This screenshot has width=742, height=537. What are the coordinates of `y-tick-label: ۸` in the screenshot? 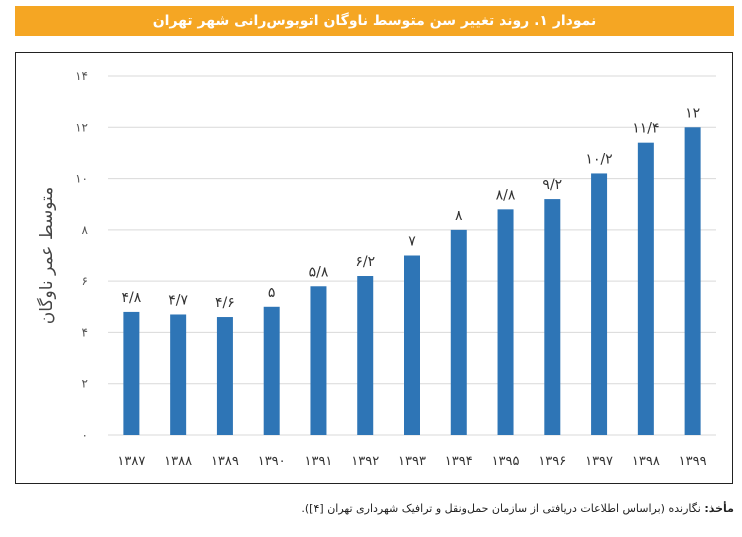 It's located at (85, 230).